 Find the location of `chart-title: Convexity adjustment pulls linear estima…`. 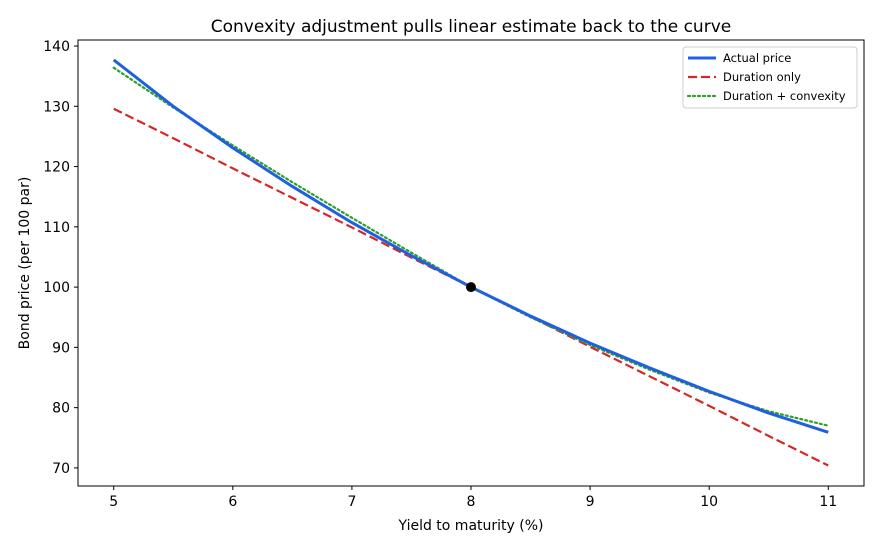

chart-title: Convexity adjustment pulls linear estima… is located at coordinates (471, 27).